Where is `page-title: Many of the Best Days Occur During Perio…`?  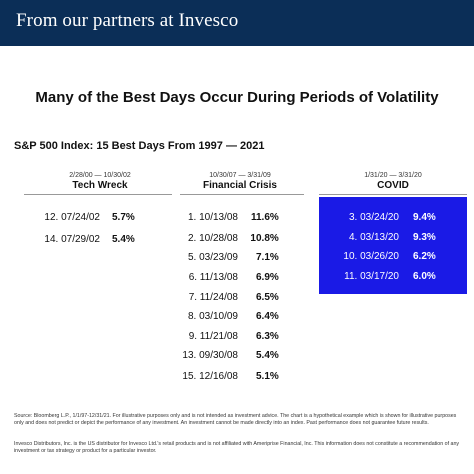 page-title: Many of the Best Days Occur During Perio… is located at coordinates (237, 97).